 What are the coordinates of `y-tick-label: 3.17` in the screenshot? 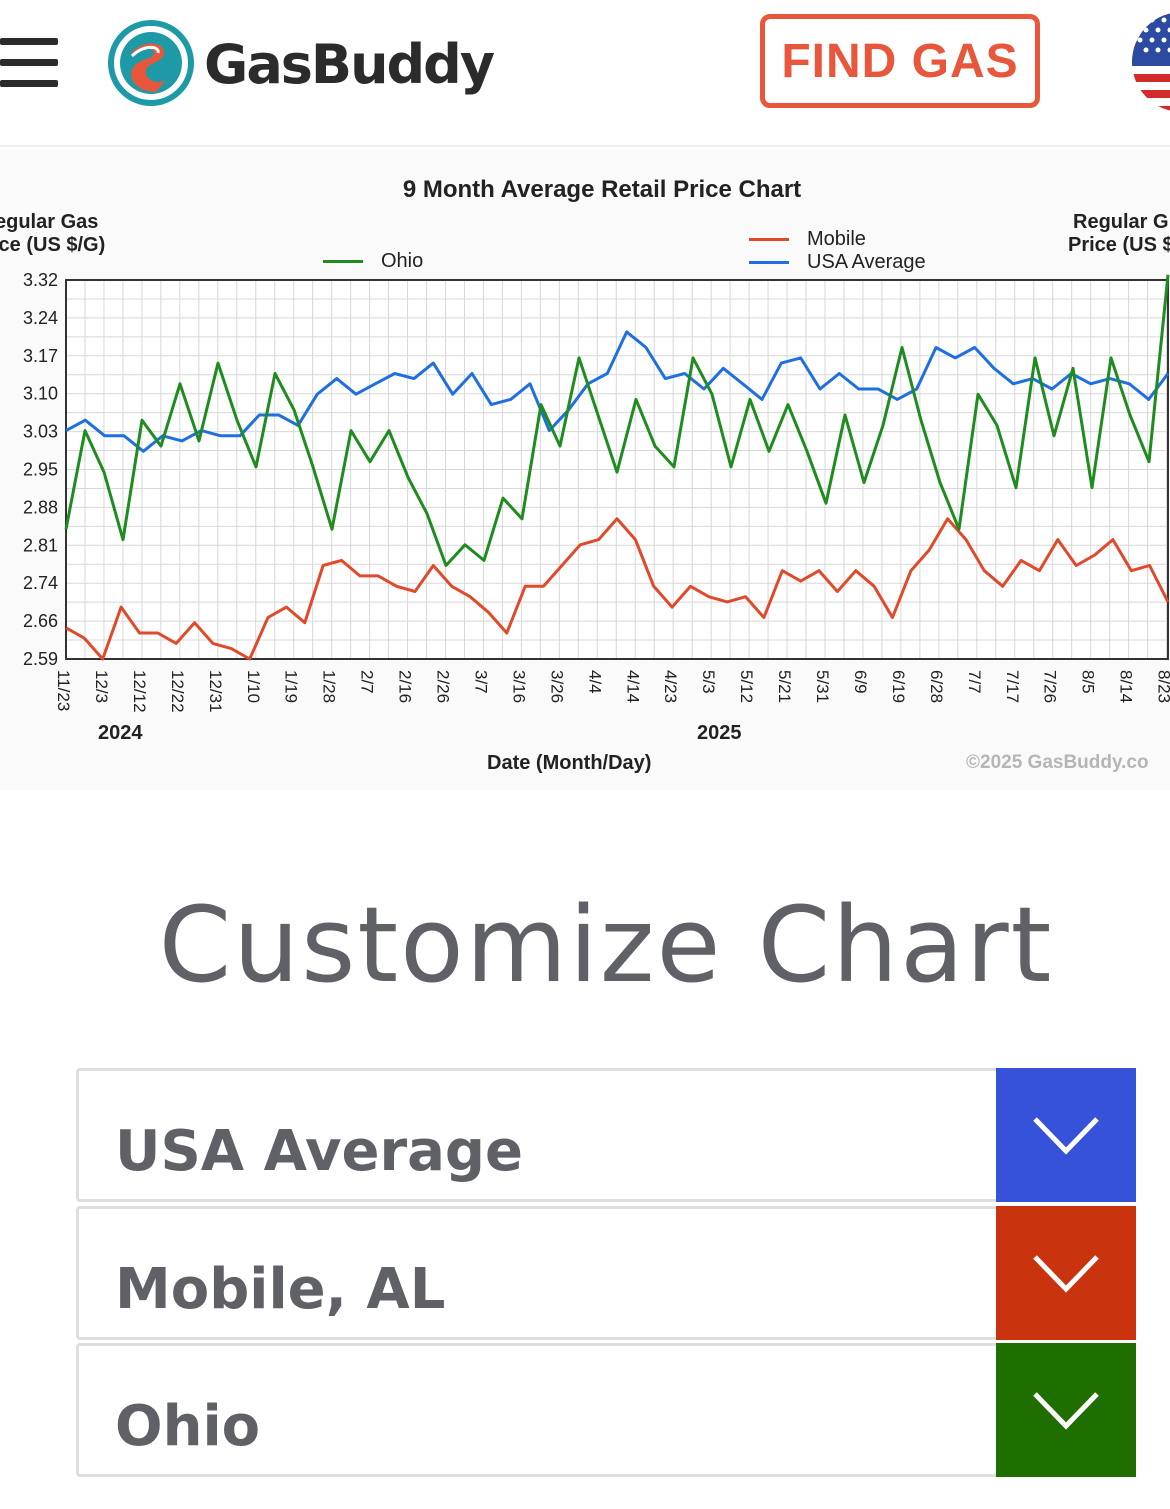 It's located at (40, 356).